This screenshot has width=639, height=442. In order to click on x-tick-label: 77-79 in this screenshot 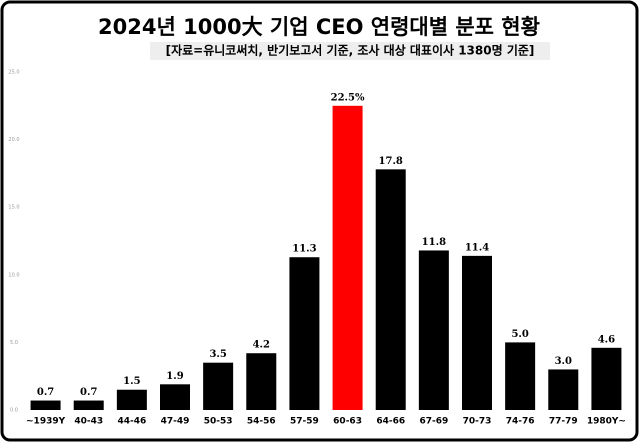, I will do `click(563, 422)`.